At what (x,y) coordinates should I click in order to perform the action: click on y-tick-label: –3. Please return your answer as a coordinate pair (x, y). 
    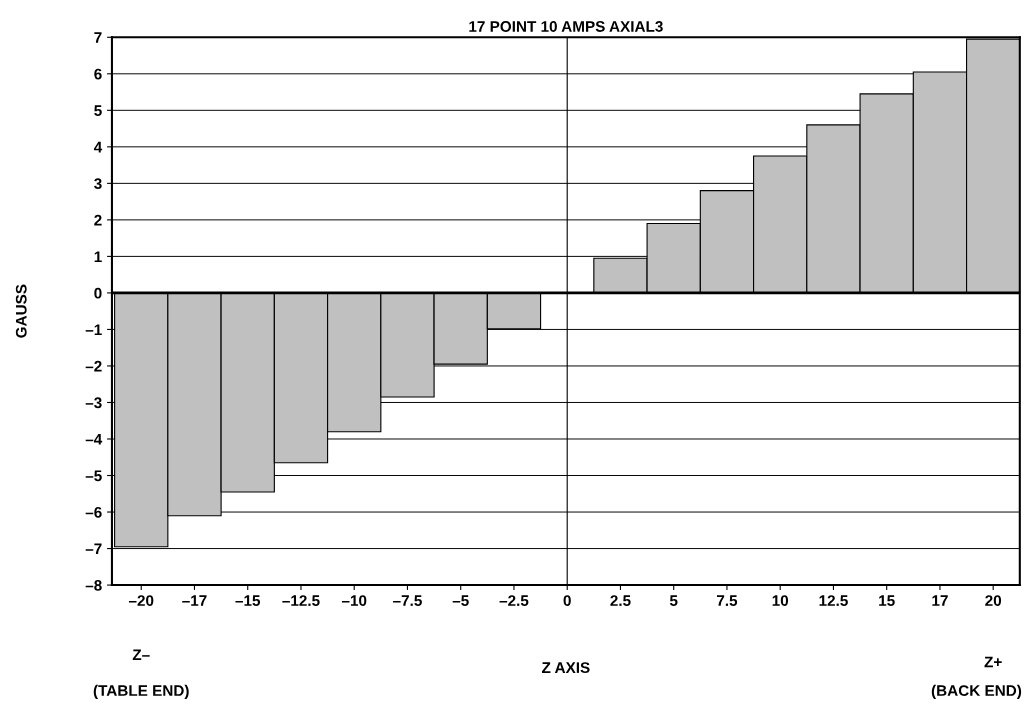
    Looking at the image, I should click on (93, 403).